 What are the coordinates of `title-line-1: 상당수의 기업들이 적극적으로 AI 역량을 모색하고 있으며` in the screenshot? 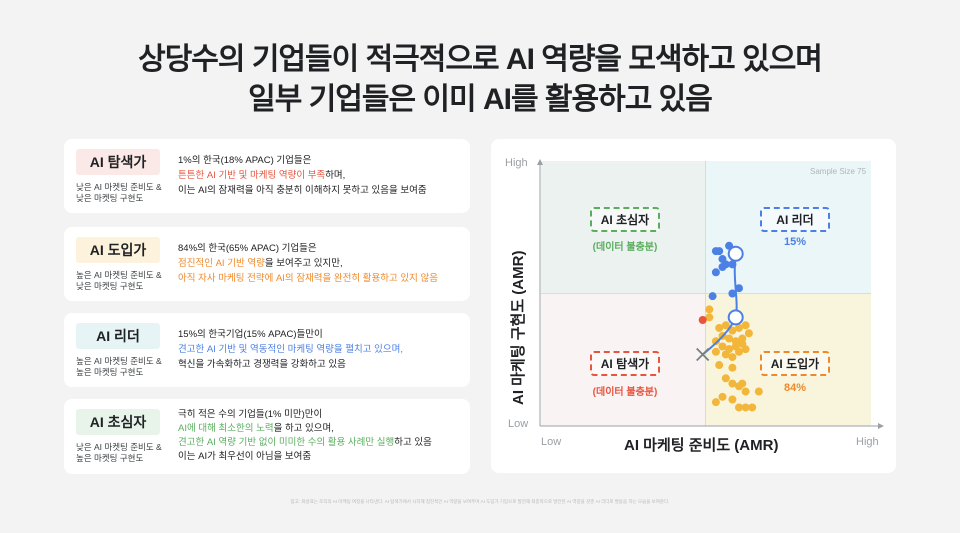 It's located at (480, 59).